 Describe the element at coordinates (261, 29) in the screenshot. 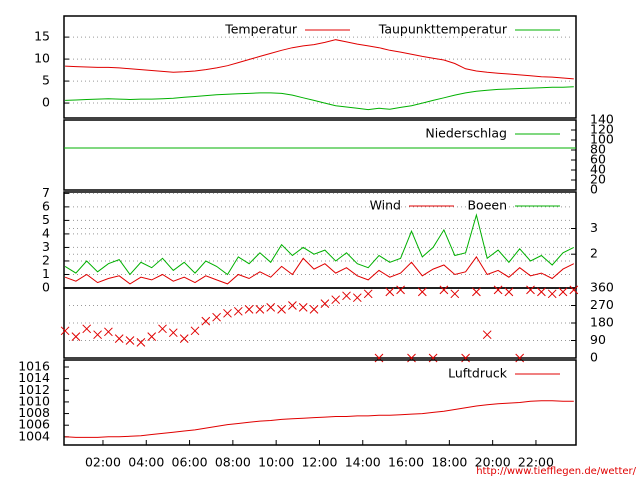

I see `legend-label: Temperatur` at that location.